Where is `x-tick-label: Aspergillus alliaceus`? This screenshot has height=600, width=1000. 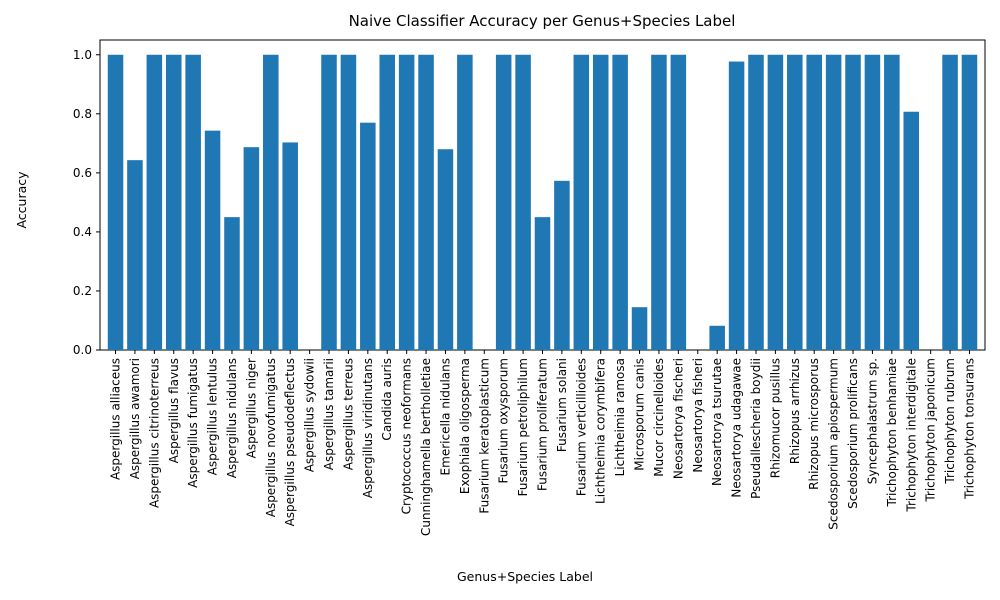 x-tick-label: Aspergillus alliaceus is located at coordinates (116, 419).